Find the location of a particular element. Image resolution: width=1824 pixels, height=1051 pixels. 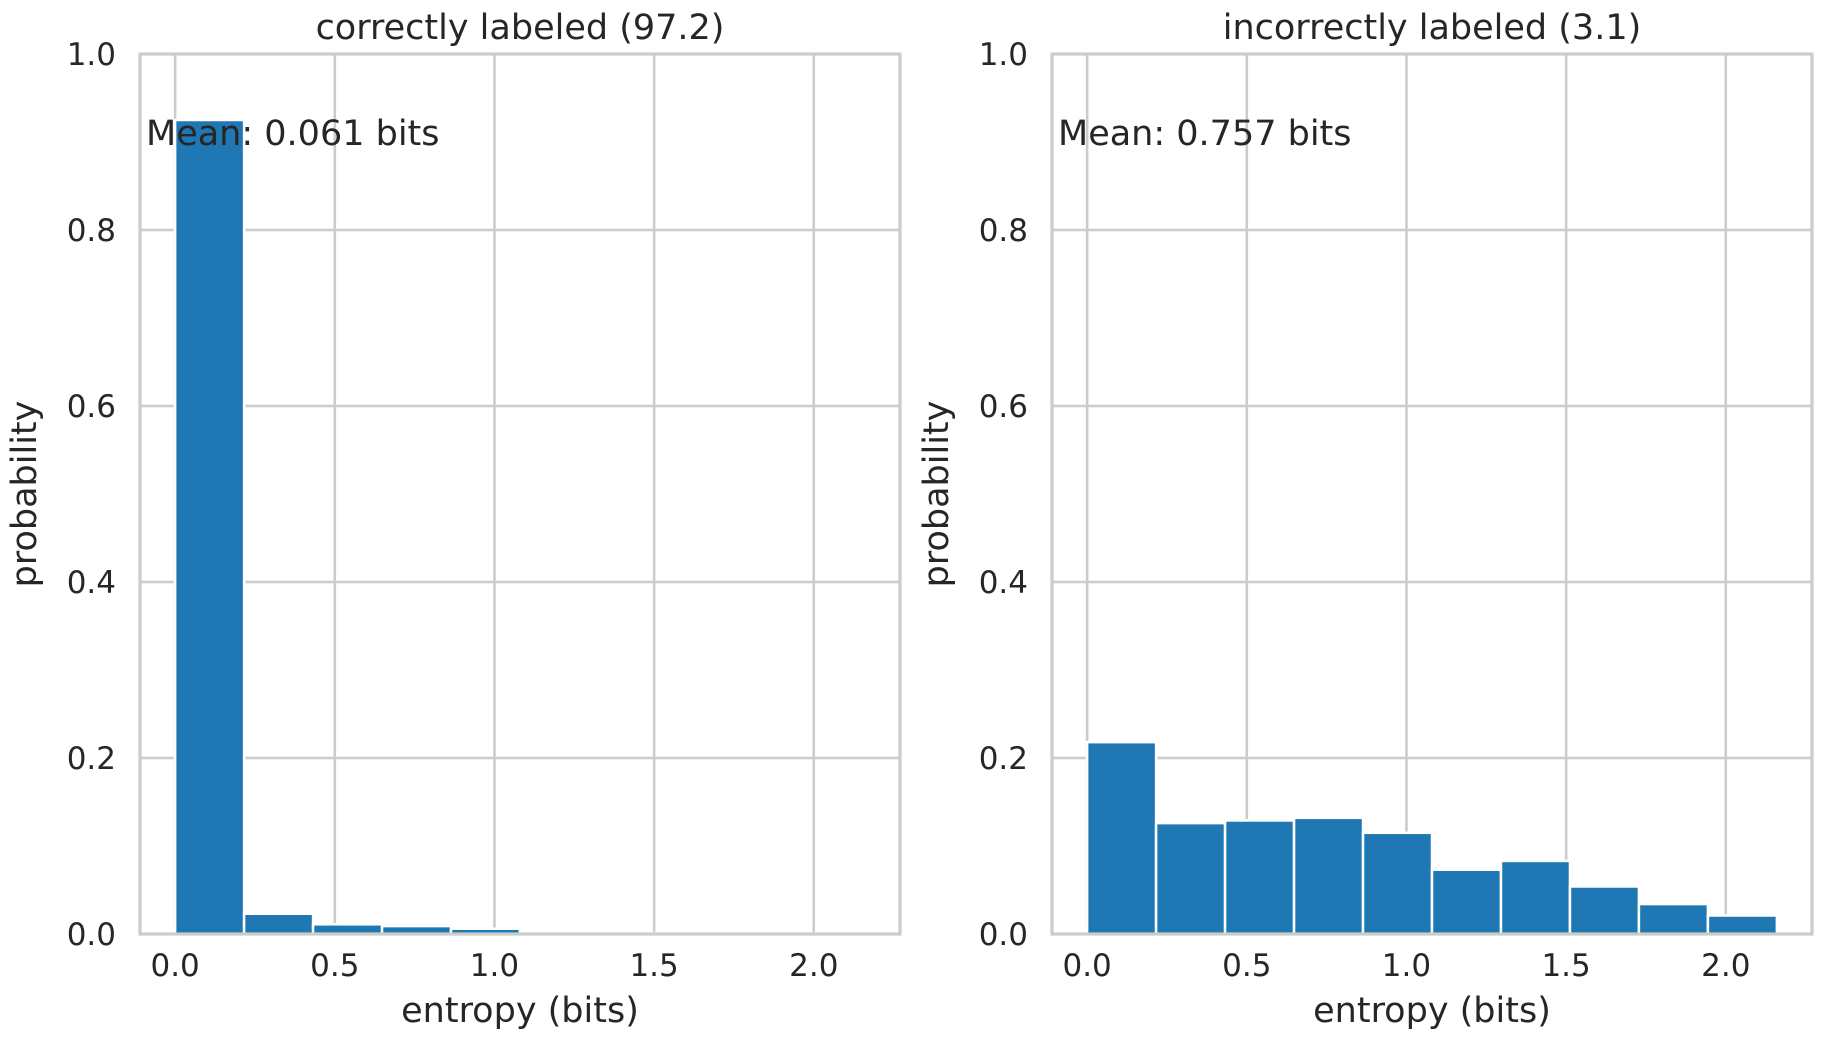

mean-annotation: Mean: 0.061 bits is located at coordinates (293, 134).